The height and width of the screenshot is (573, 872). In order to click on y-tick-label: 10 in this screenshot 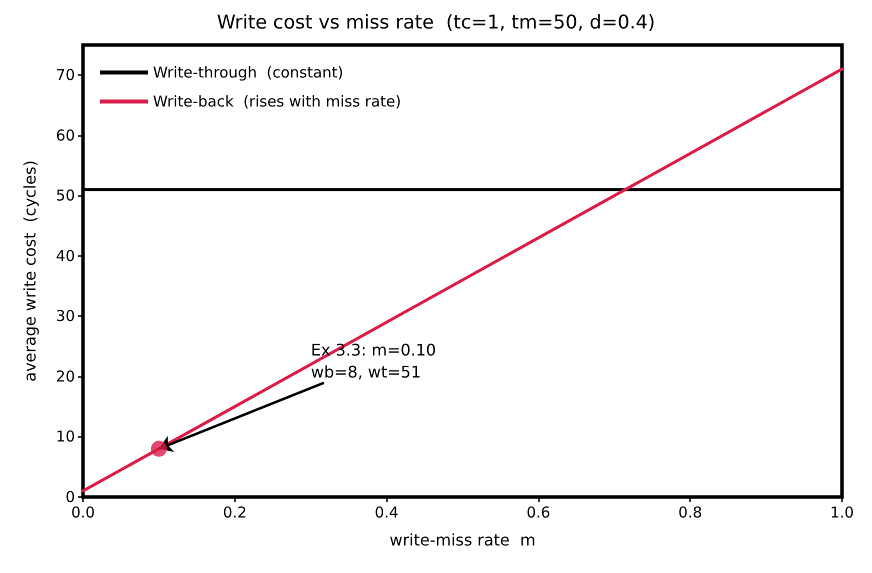, I will do `click(65, 437)`.